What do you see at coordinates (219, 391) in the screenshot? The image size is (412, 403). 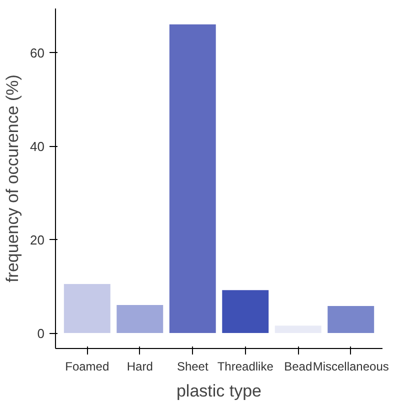 I see `x-axis-title: plastic type` at bounding box center [219, 391].